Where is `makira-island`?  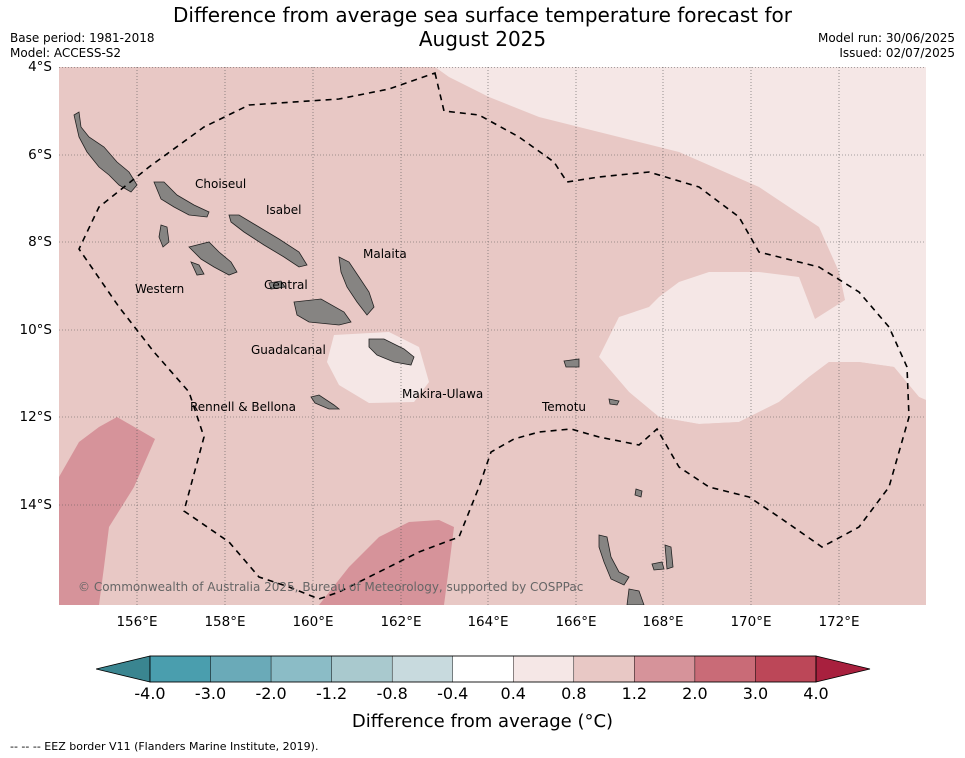
makira-island is located at coordinates (391, 352).